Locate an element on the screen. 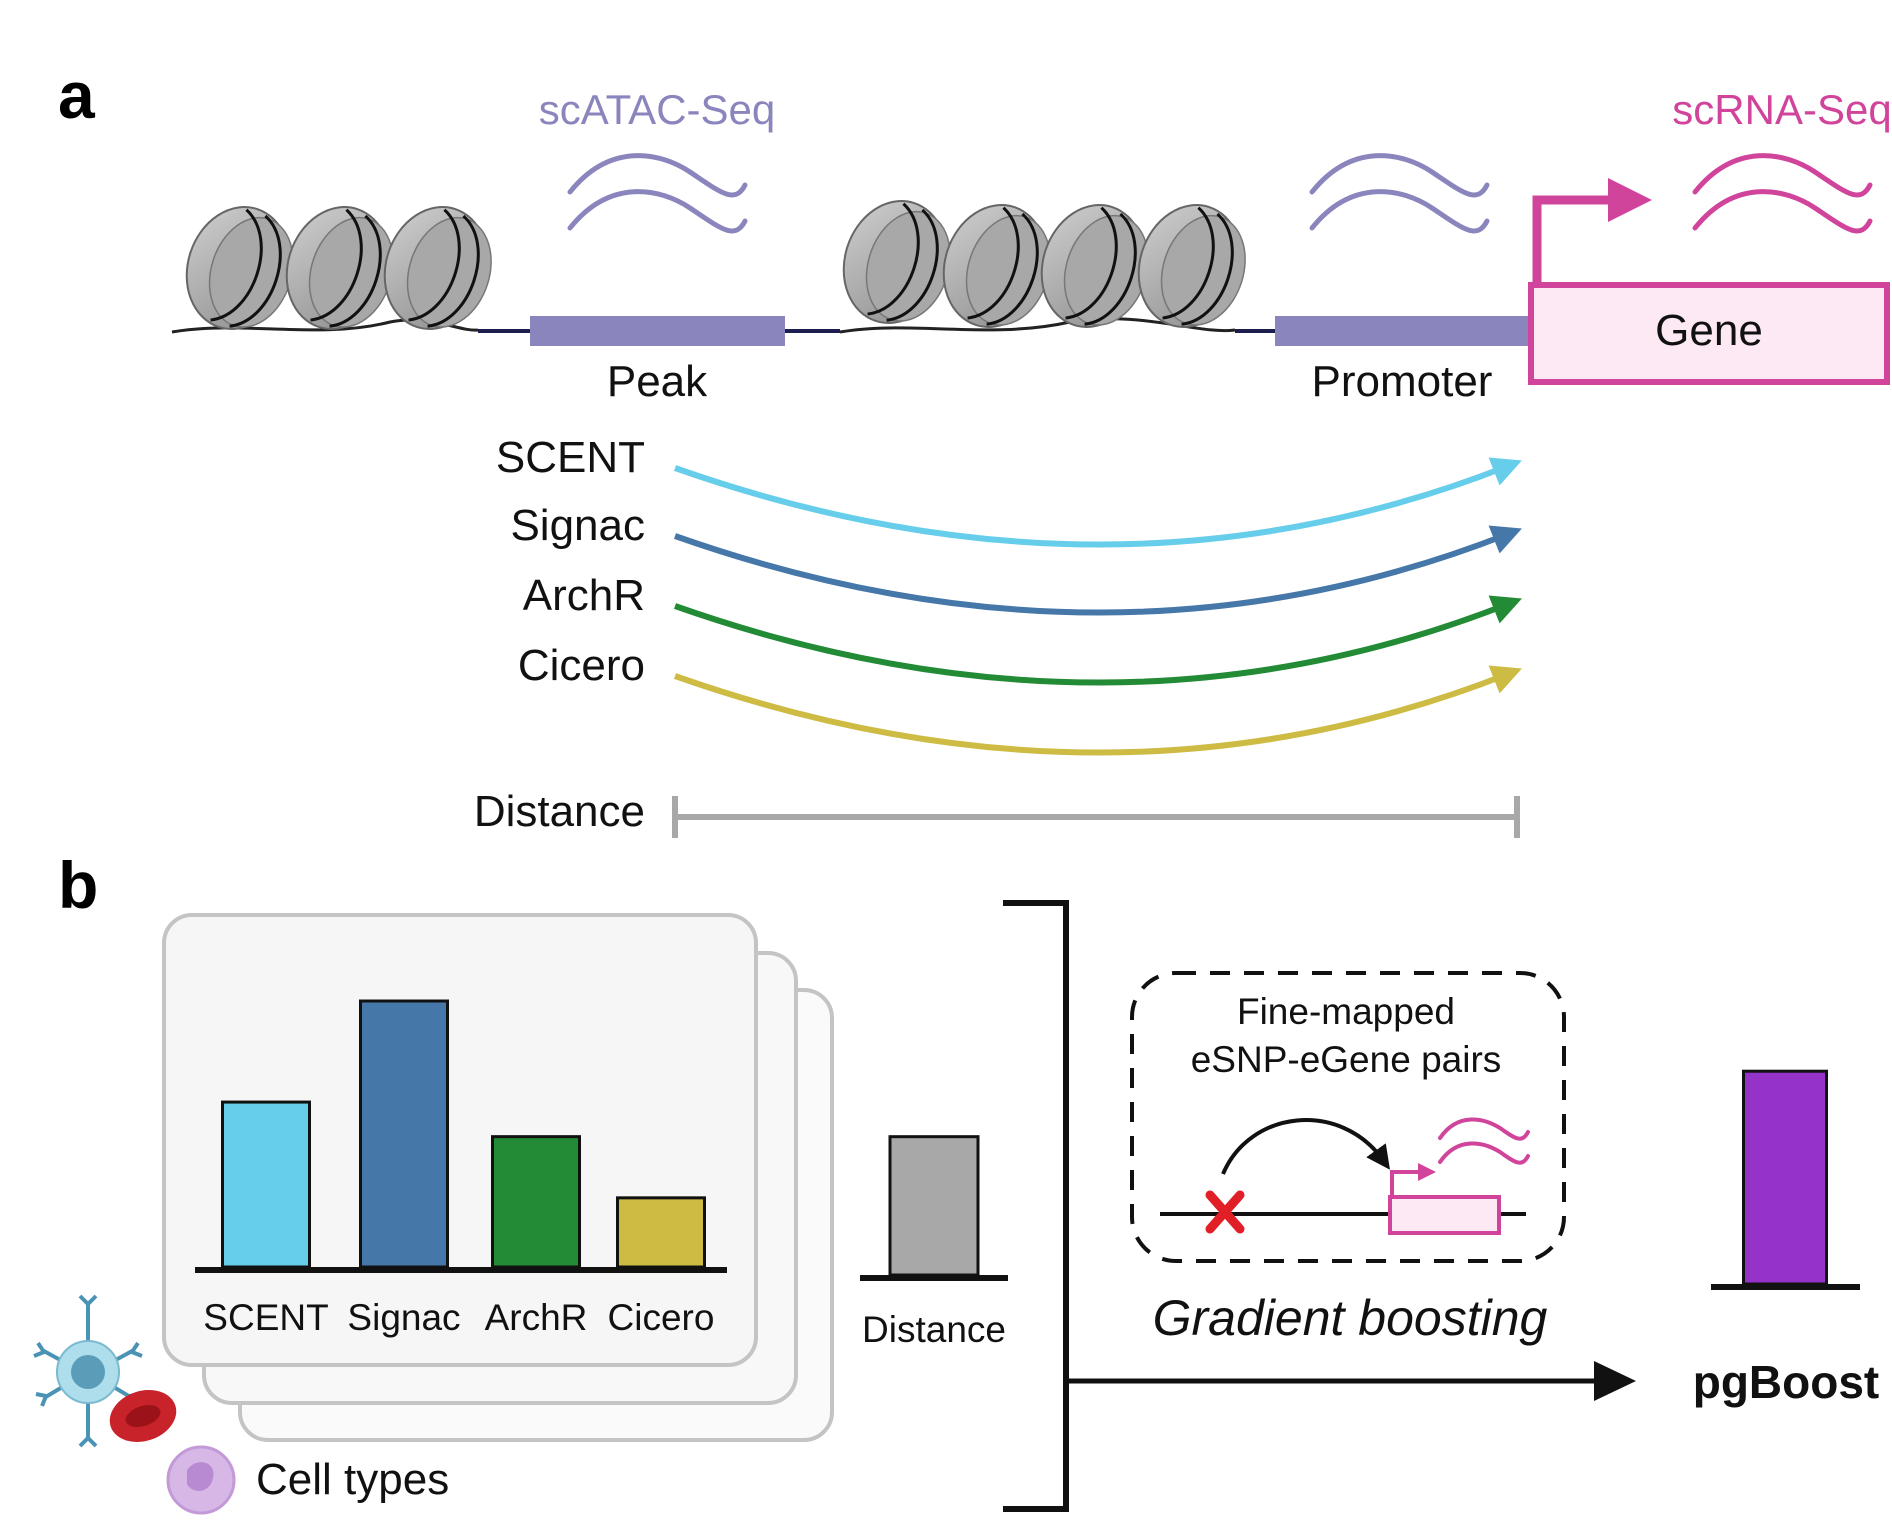 This screenshot has width=1892, height=1530. bar-signac is located at coordinates (404, 1134).